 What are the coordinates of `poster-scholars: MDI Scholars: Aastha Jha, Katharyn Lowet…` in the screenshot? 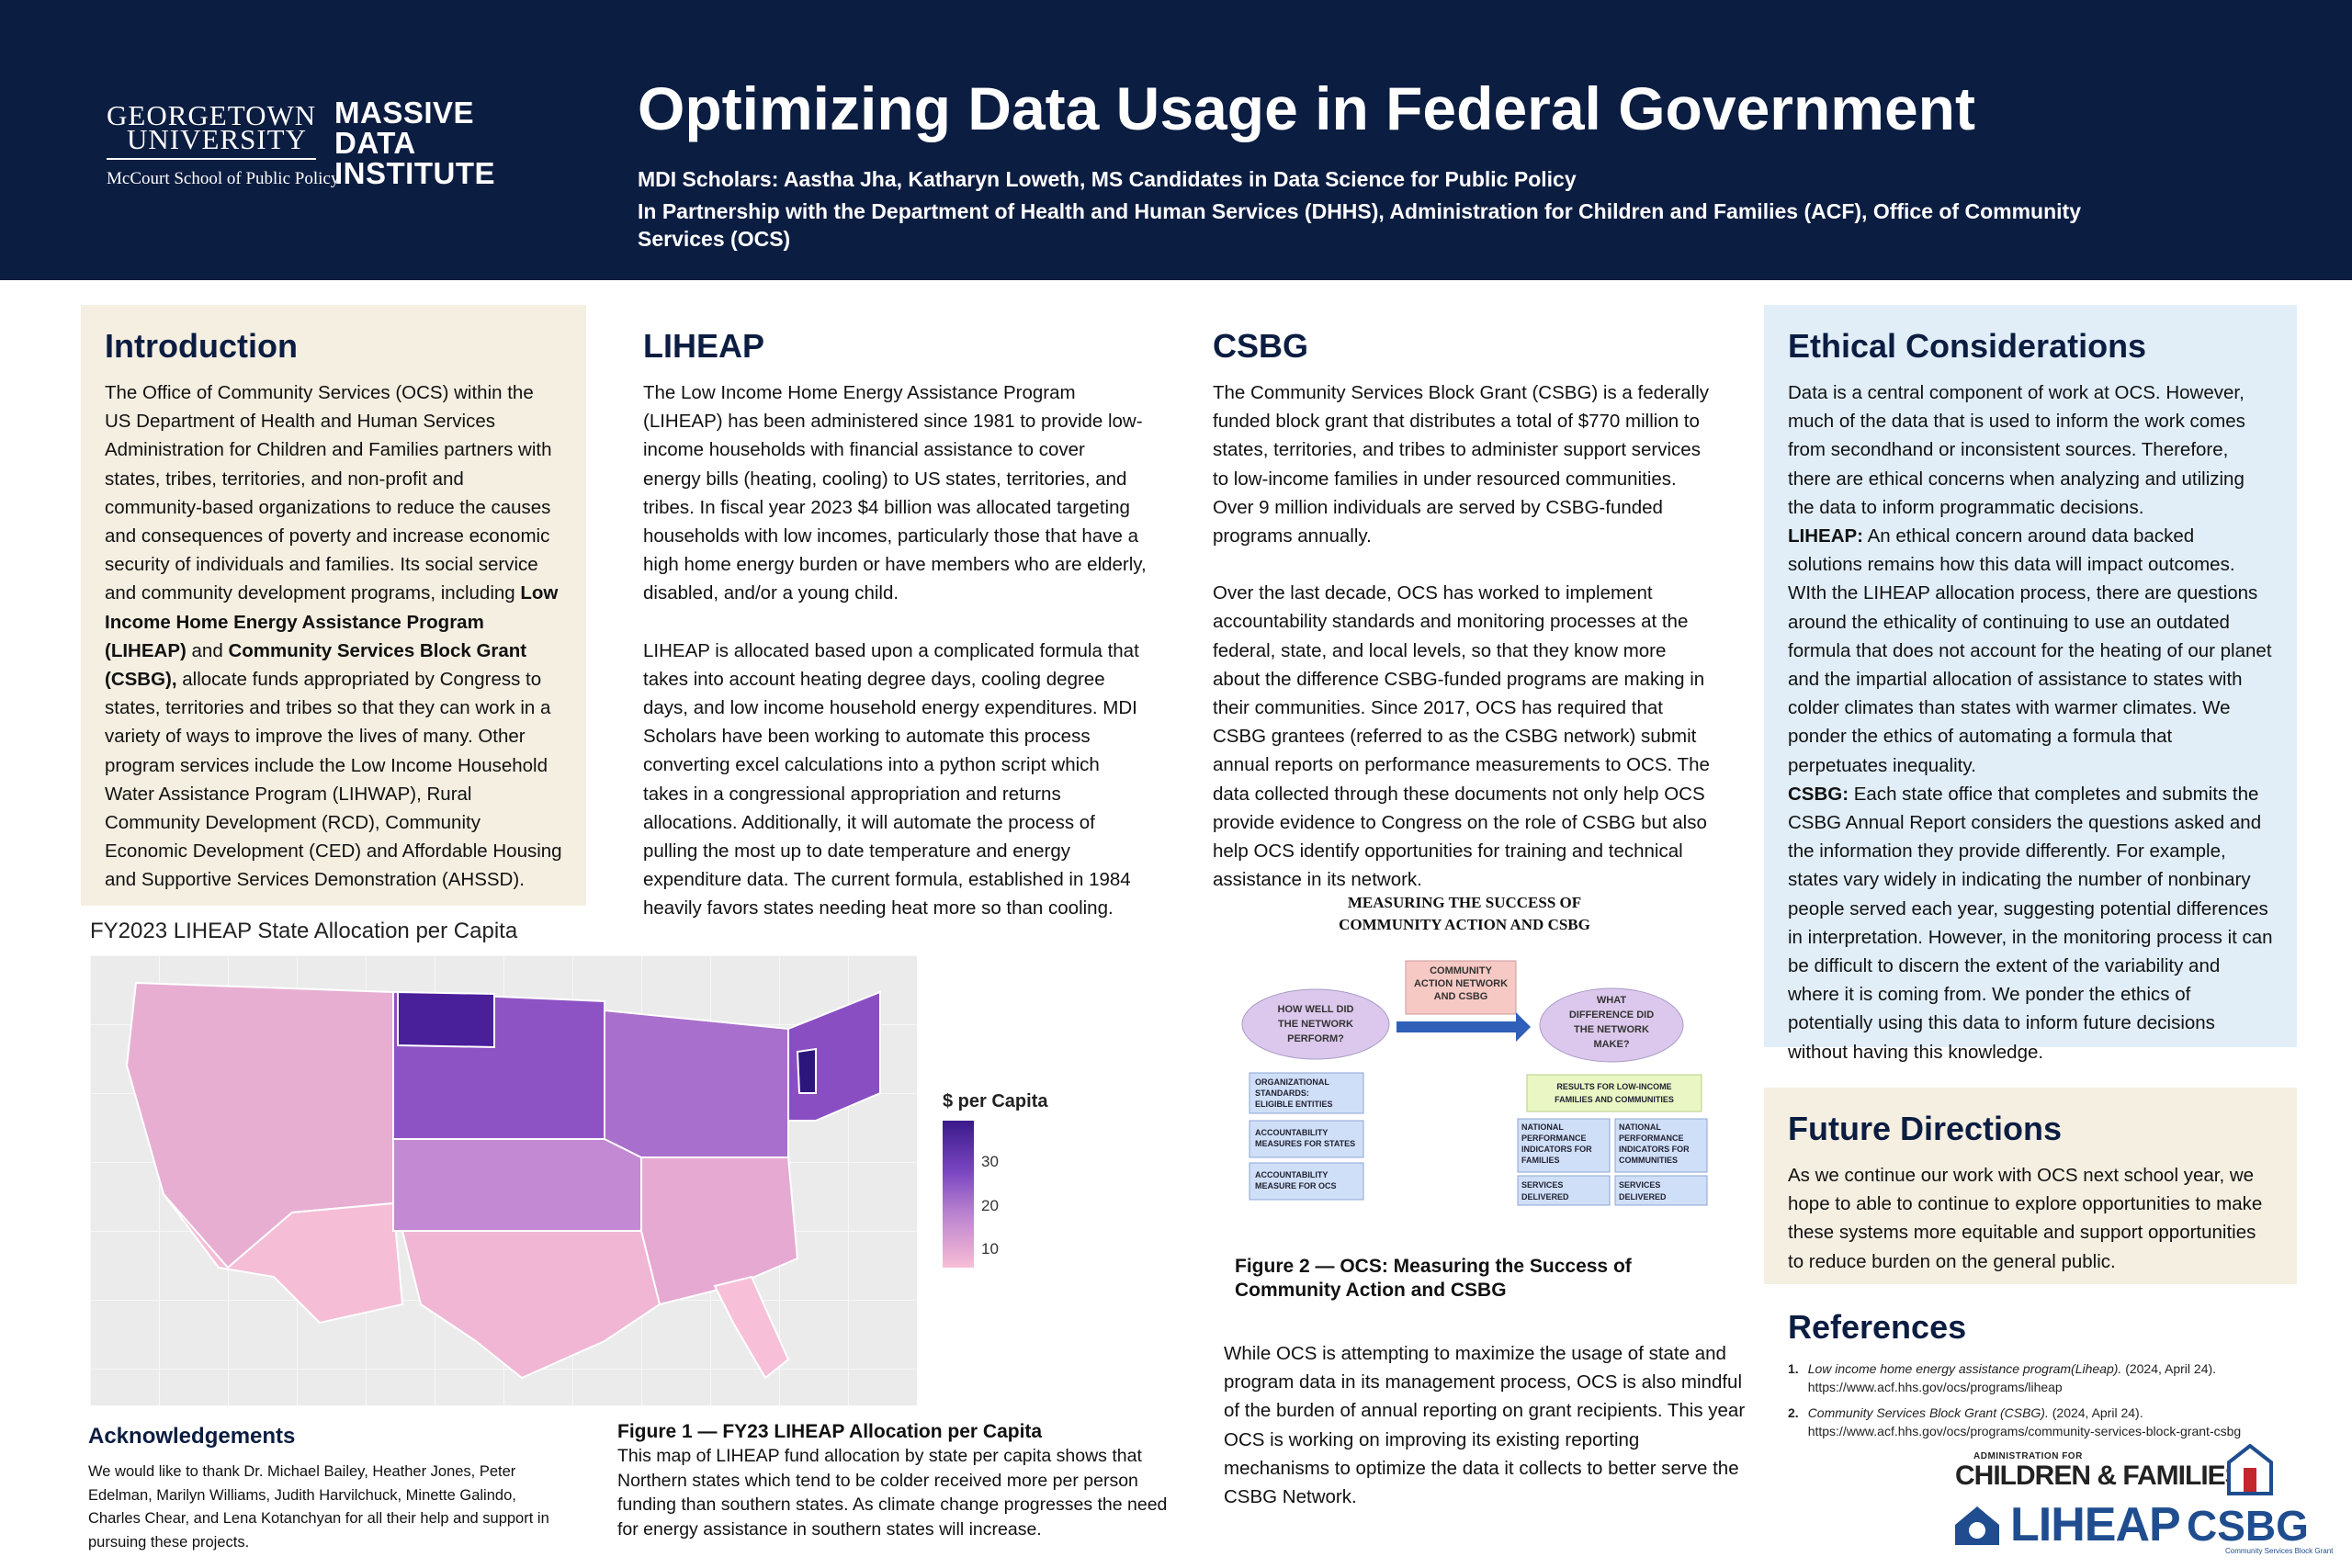 It's located at (1107, 179).